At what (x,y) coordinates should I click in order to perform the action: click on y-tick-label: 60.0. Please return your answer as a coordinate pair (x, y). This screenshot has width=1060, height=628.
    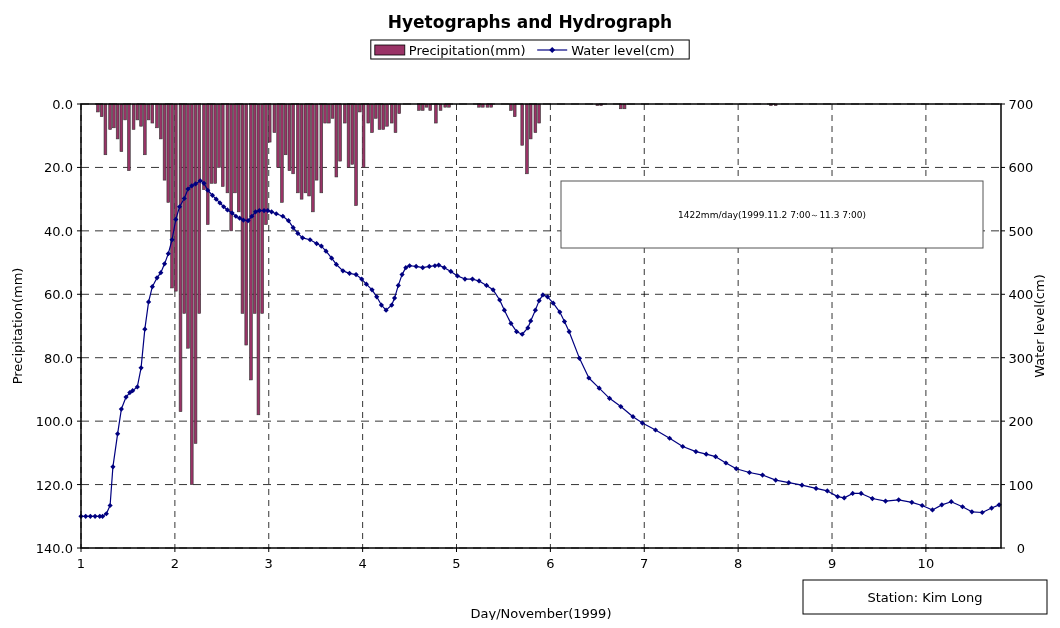
    Looking at the image, I should click on (58, 295).